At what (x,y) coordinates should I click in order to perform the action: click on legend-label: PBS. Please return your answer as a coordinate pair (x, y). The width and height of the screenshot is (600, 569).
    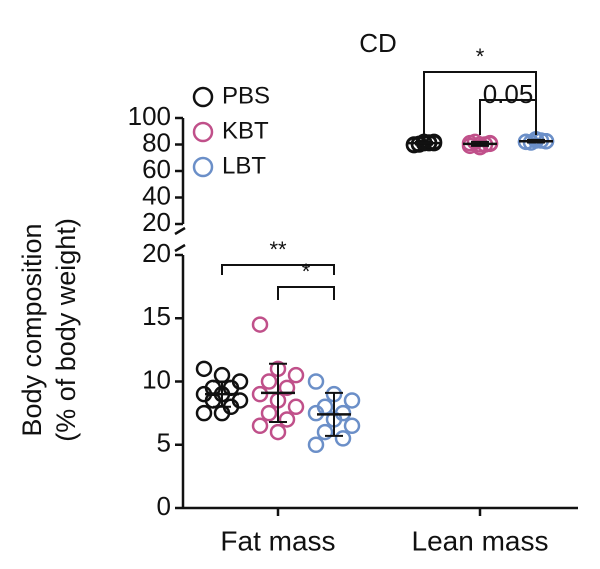
    Looking at the image, I should click on (246, 95).